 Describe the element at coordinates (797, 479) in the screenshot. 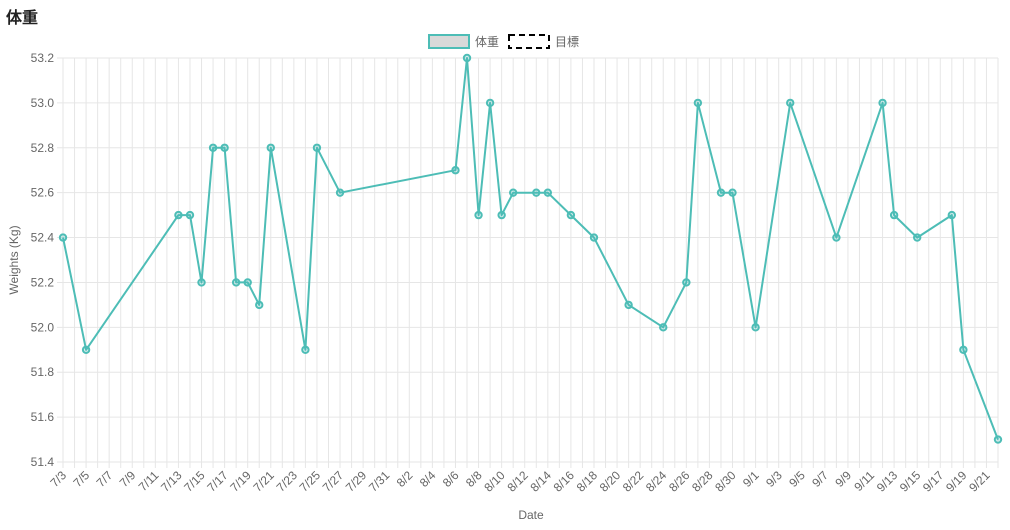

I see `x-tick-label: 9/5` at that location.